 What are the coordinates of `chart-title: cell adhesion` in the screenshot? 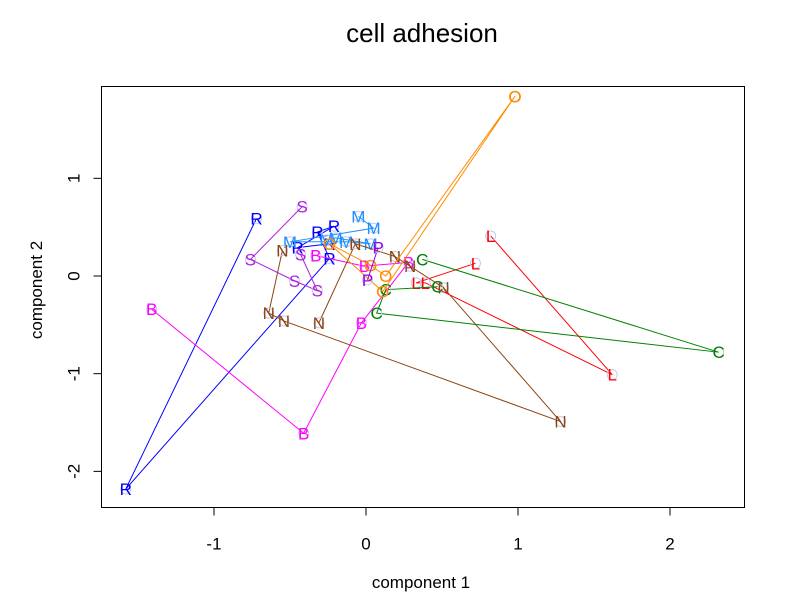 It's located at (422, 33).